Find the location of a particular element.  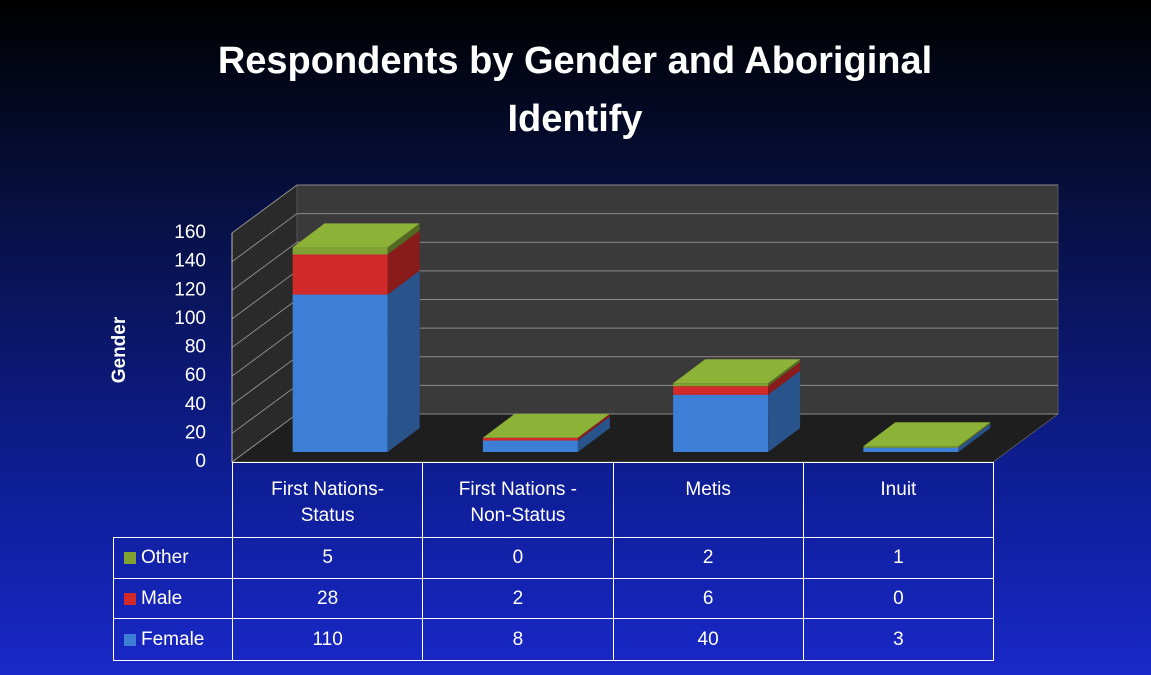

legend-entry: Other is located at coordinates (173, 558).